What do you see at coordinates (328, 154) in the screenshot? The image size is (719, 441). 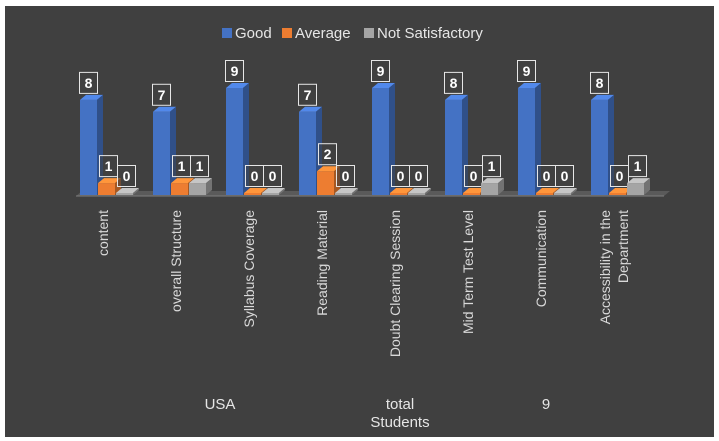 I see `data-label-average-reading-material: 2` at bounding box center [328, 154].